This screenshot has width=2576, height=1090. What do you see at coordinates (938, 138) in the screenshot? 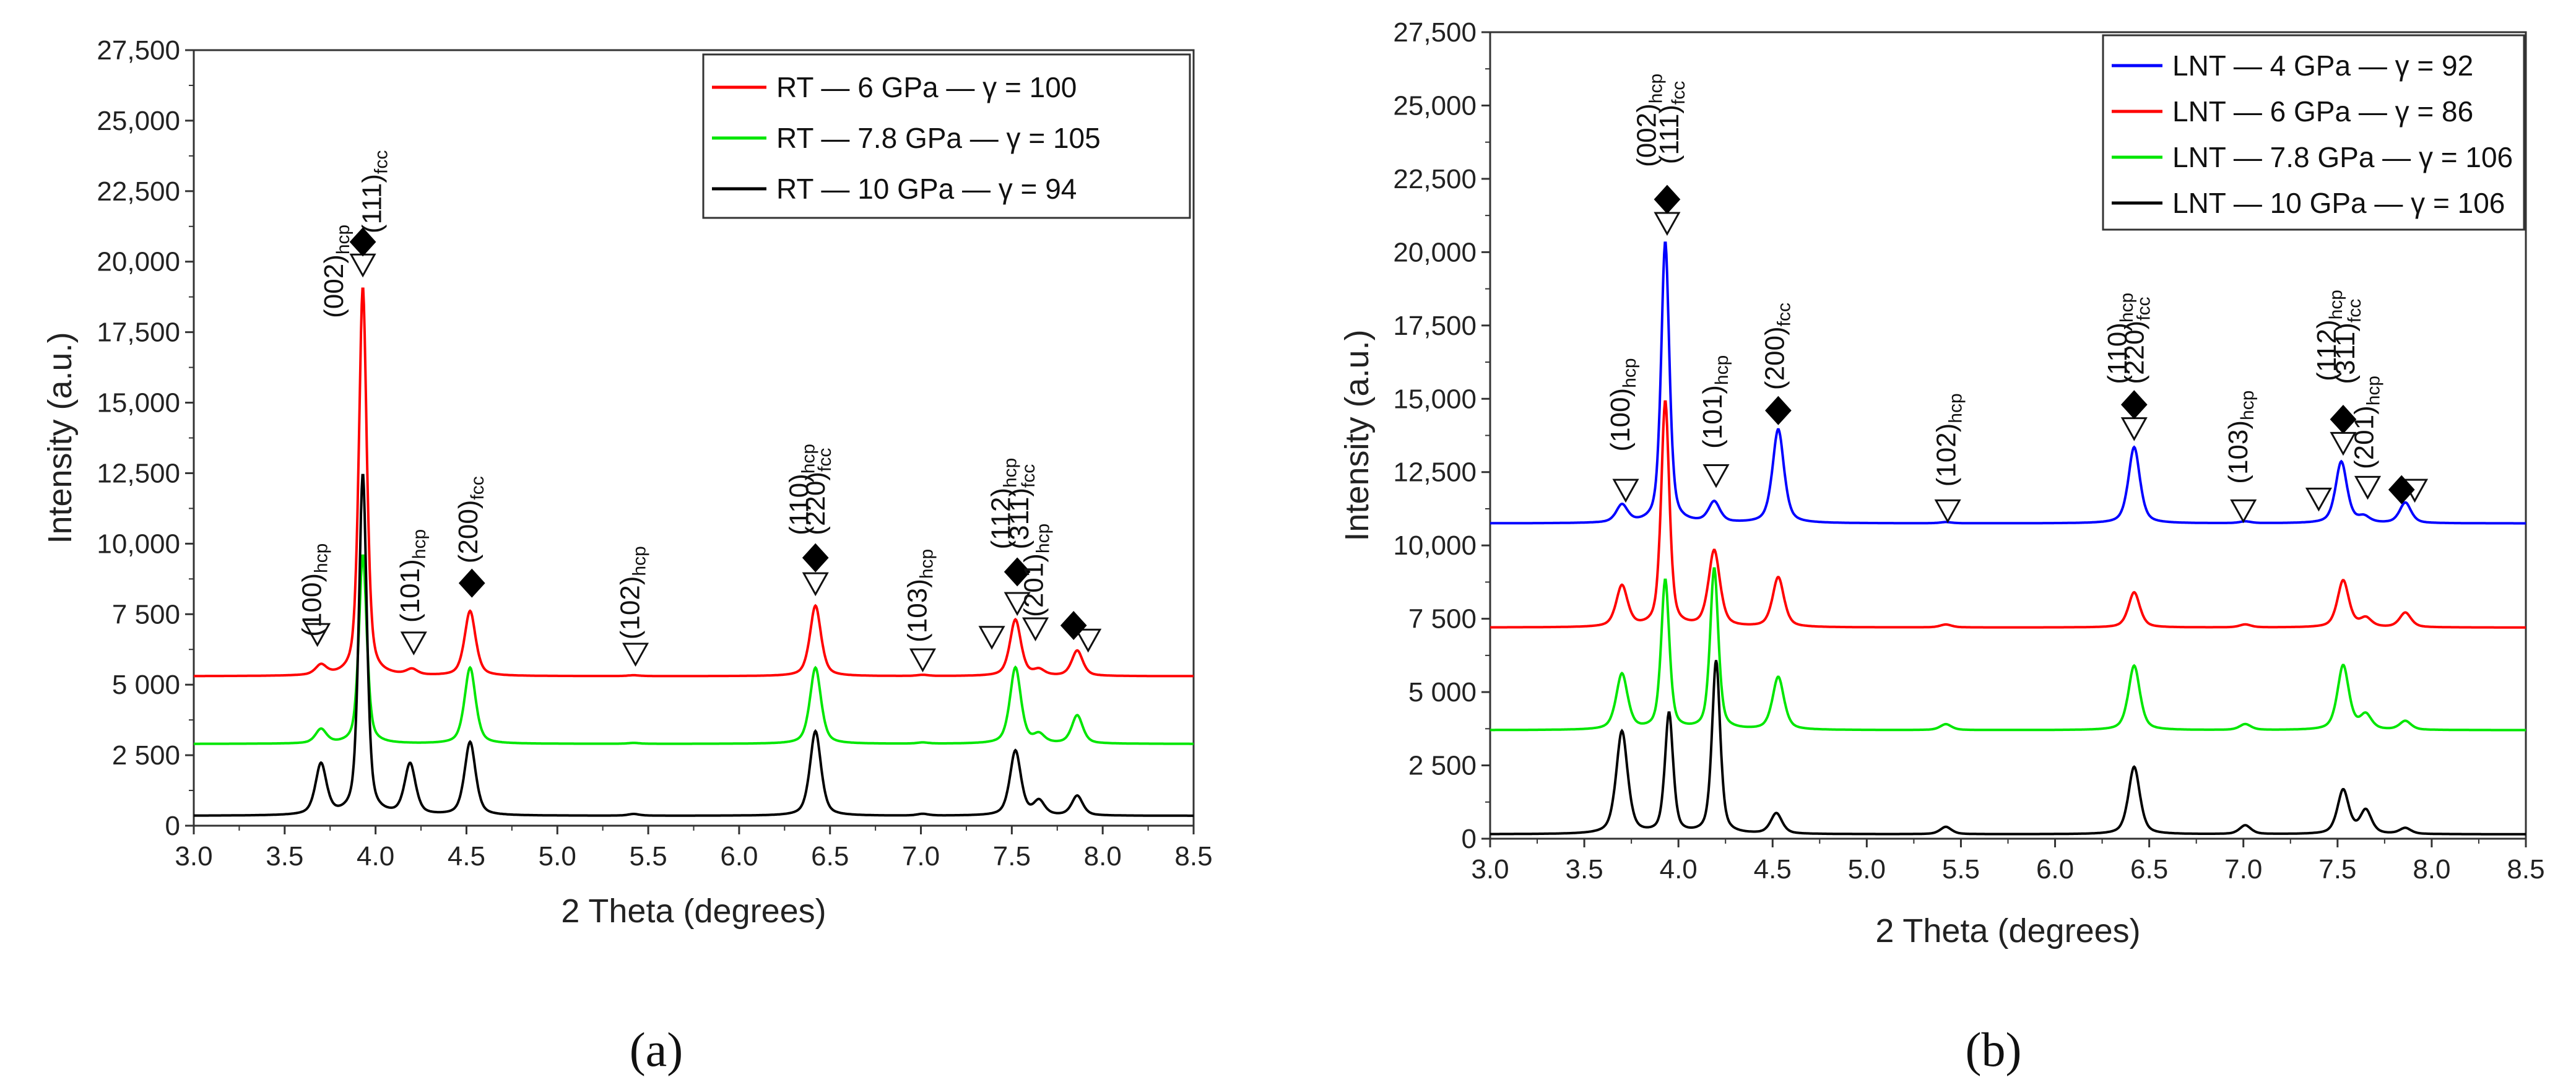
I see `legend-entry: RT — 7.8 GPa — γ = 105` at bounding box center [938, 138].